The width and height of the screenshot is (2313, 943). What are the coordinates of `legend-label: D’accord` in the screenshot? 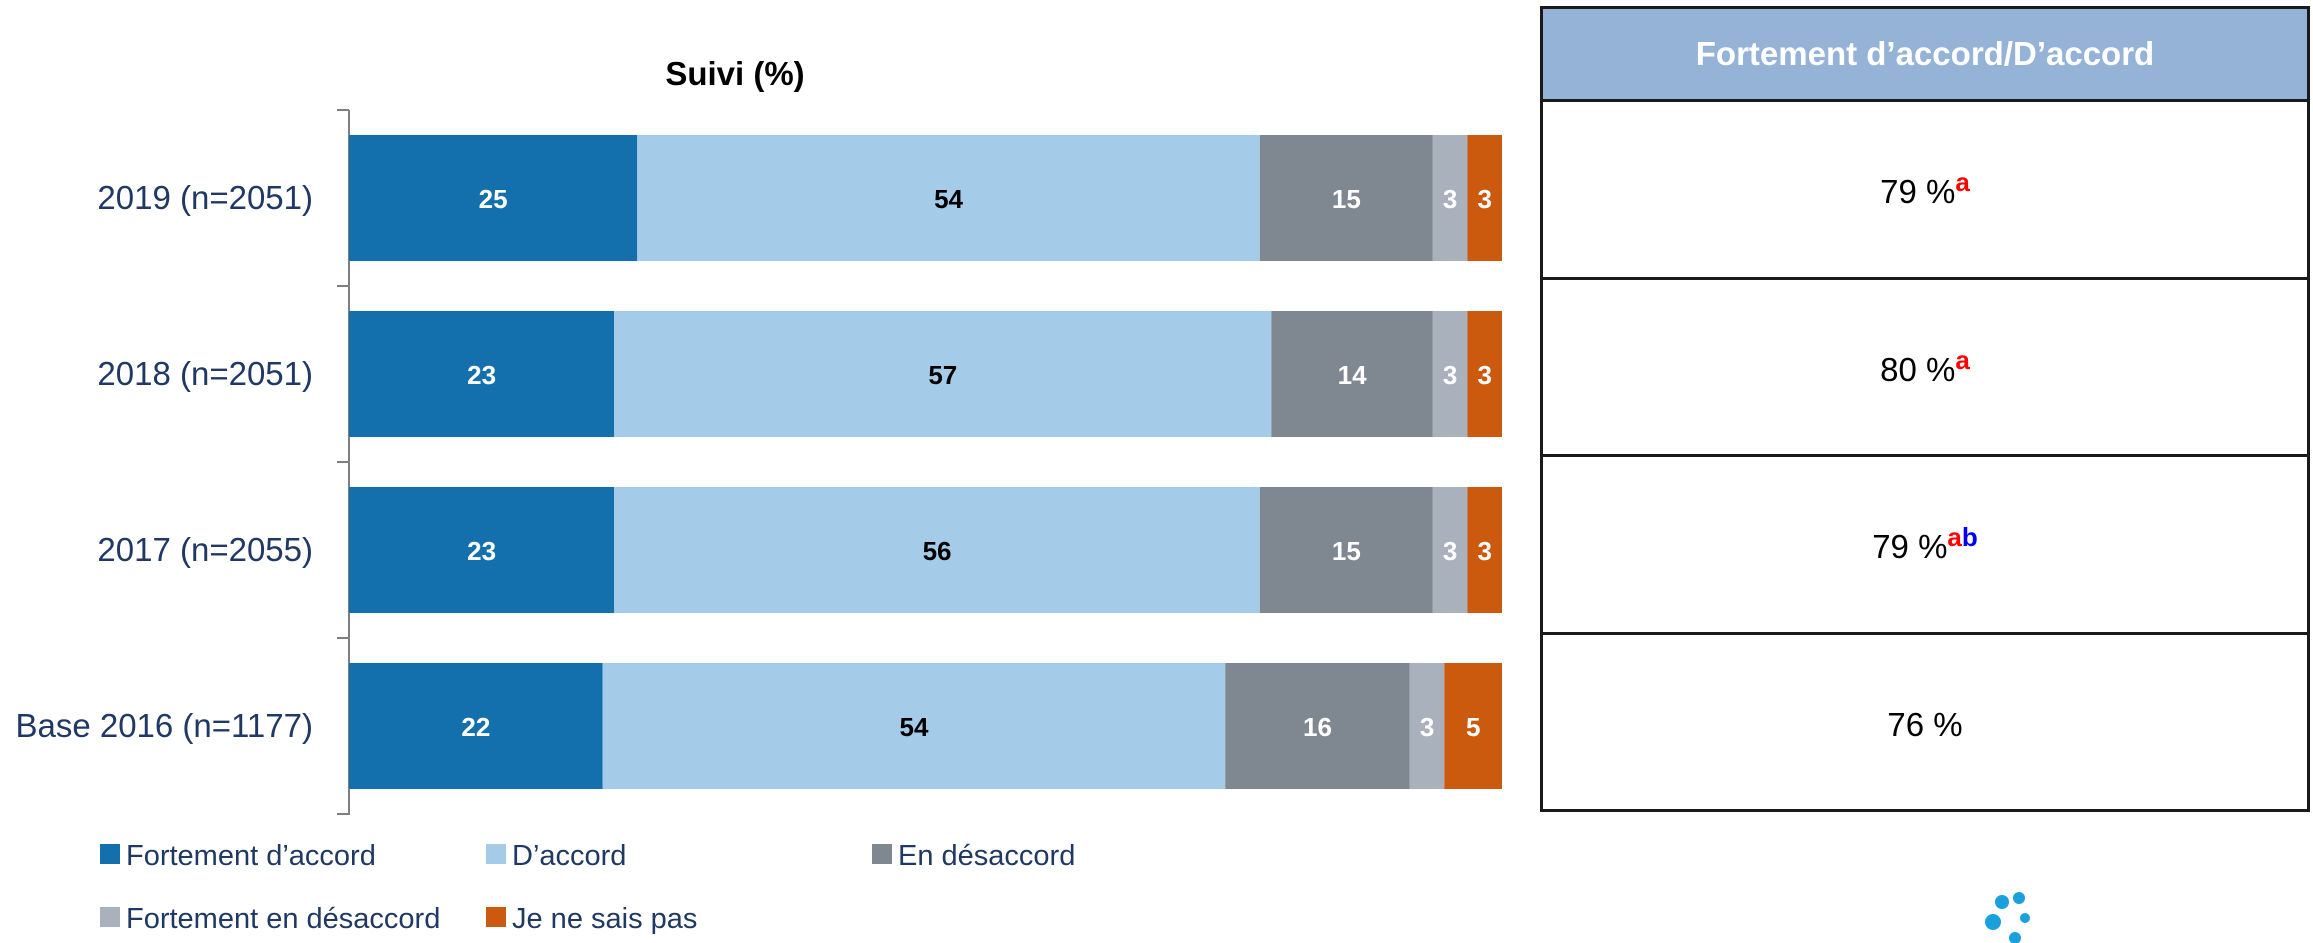 It's located at (569, 856).